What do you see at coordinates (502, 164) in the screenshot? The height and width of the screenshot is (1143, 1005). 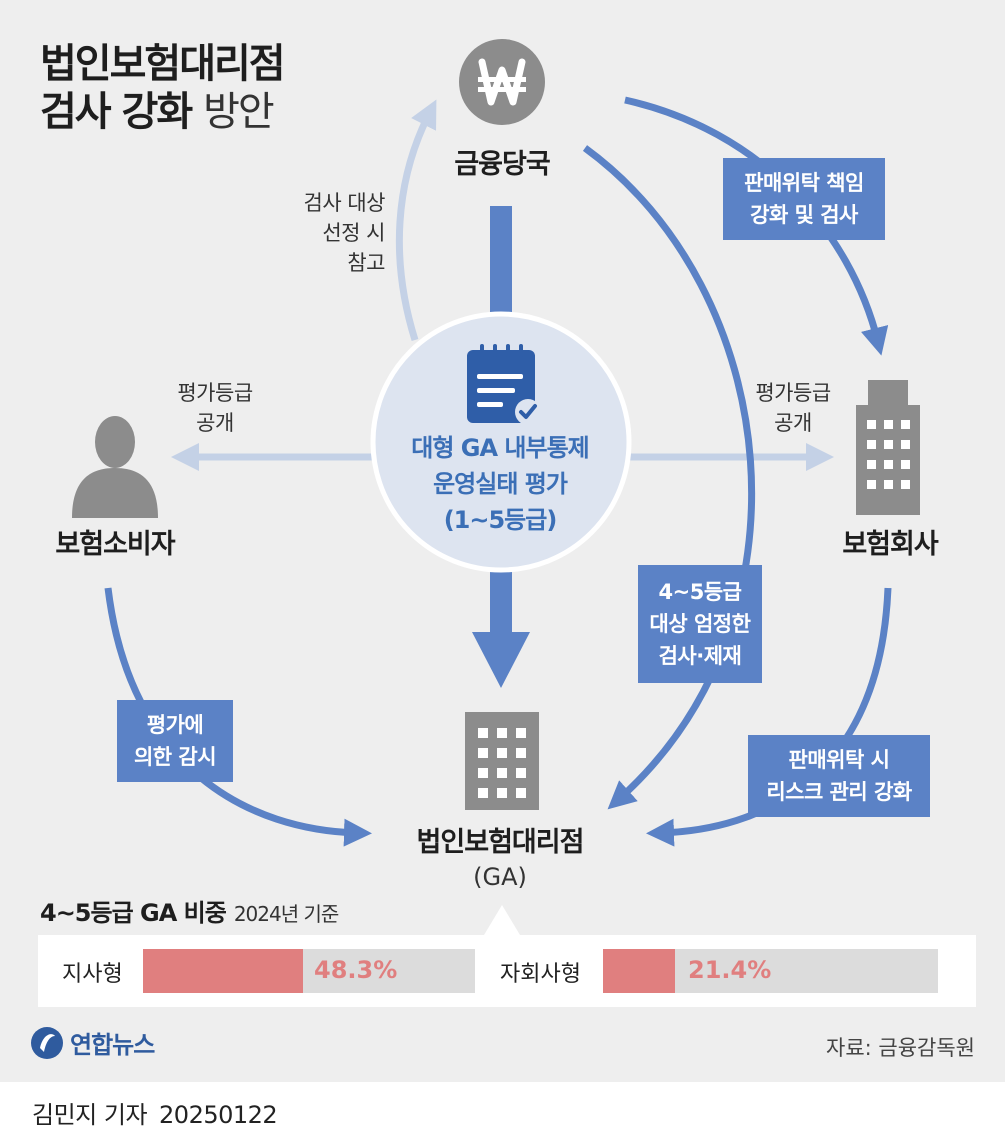 I see `regulator-label: 금융당국` at bounding box center [502, 164].